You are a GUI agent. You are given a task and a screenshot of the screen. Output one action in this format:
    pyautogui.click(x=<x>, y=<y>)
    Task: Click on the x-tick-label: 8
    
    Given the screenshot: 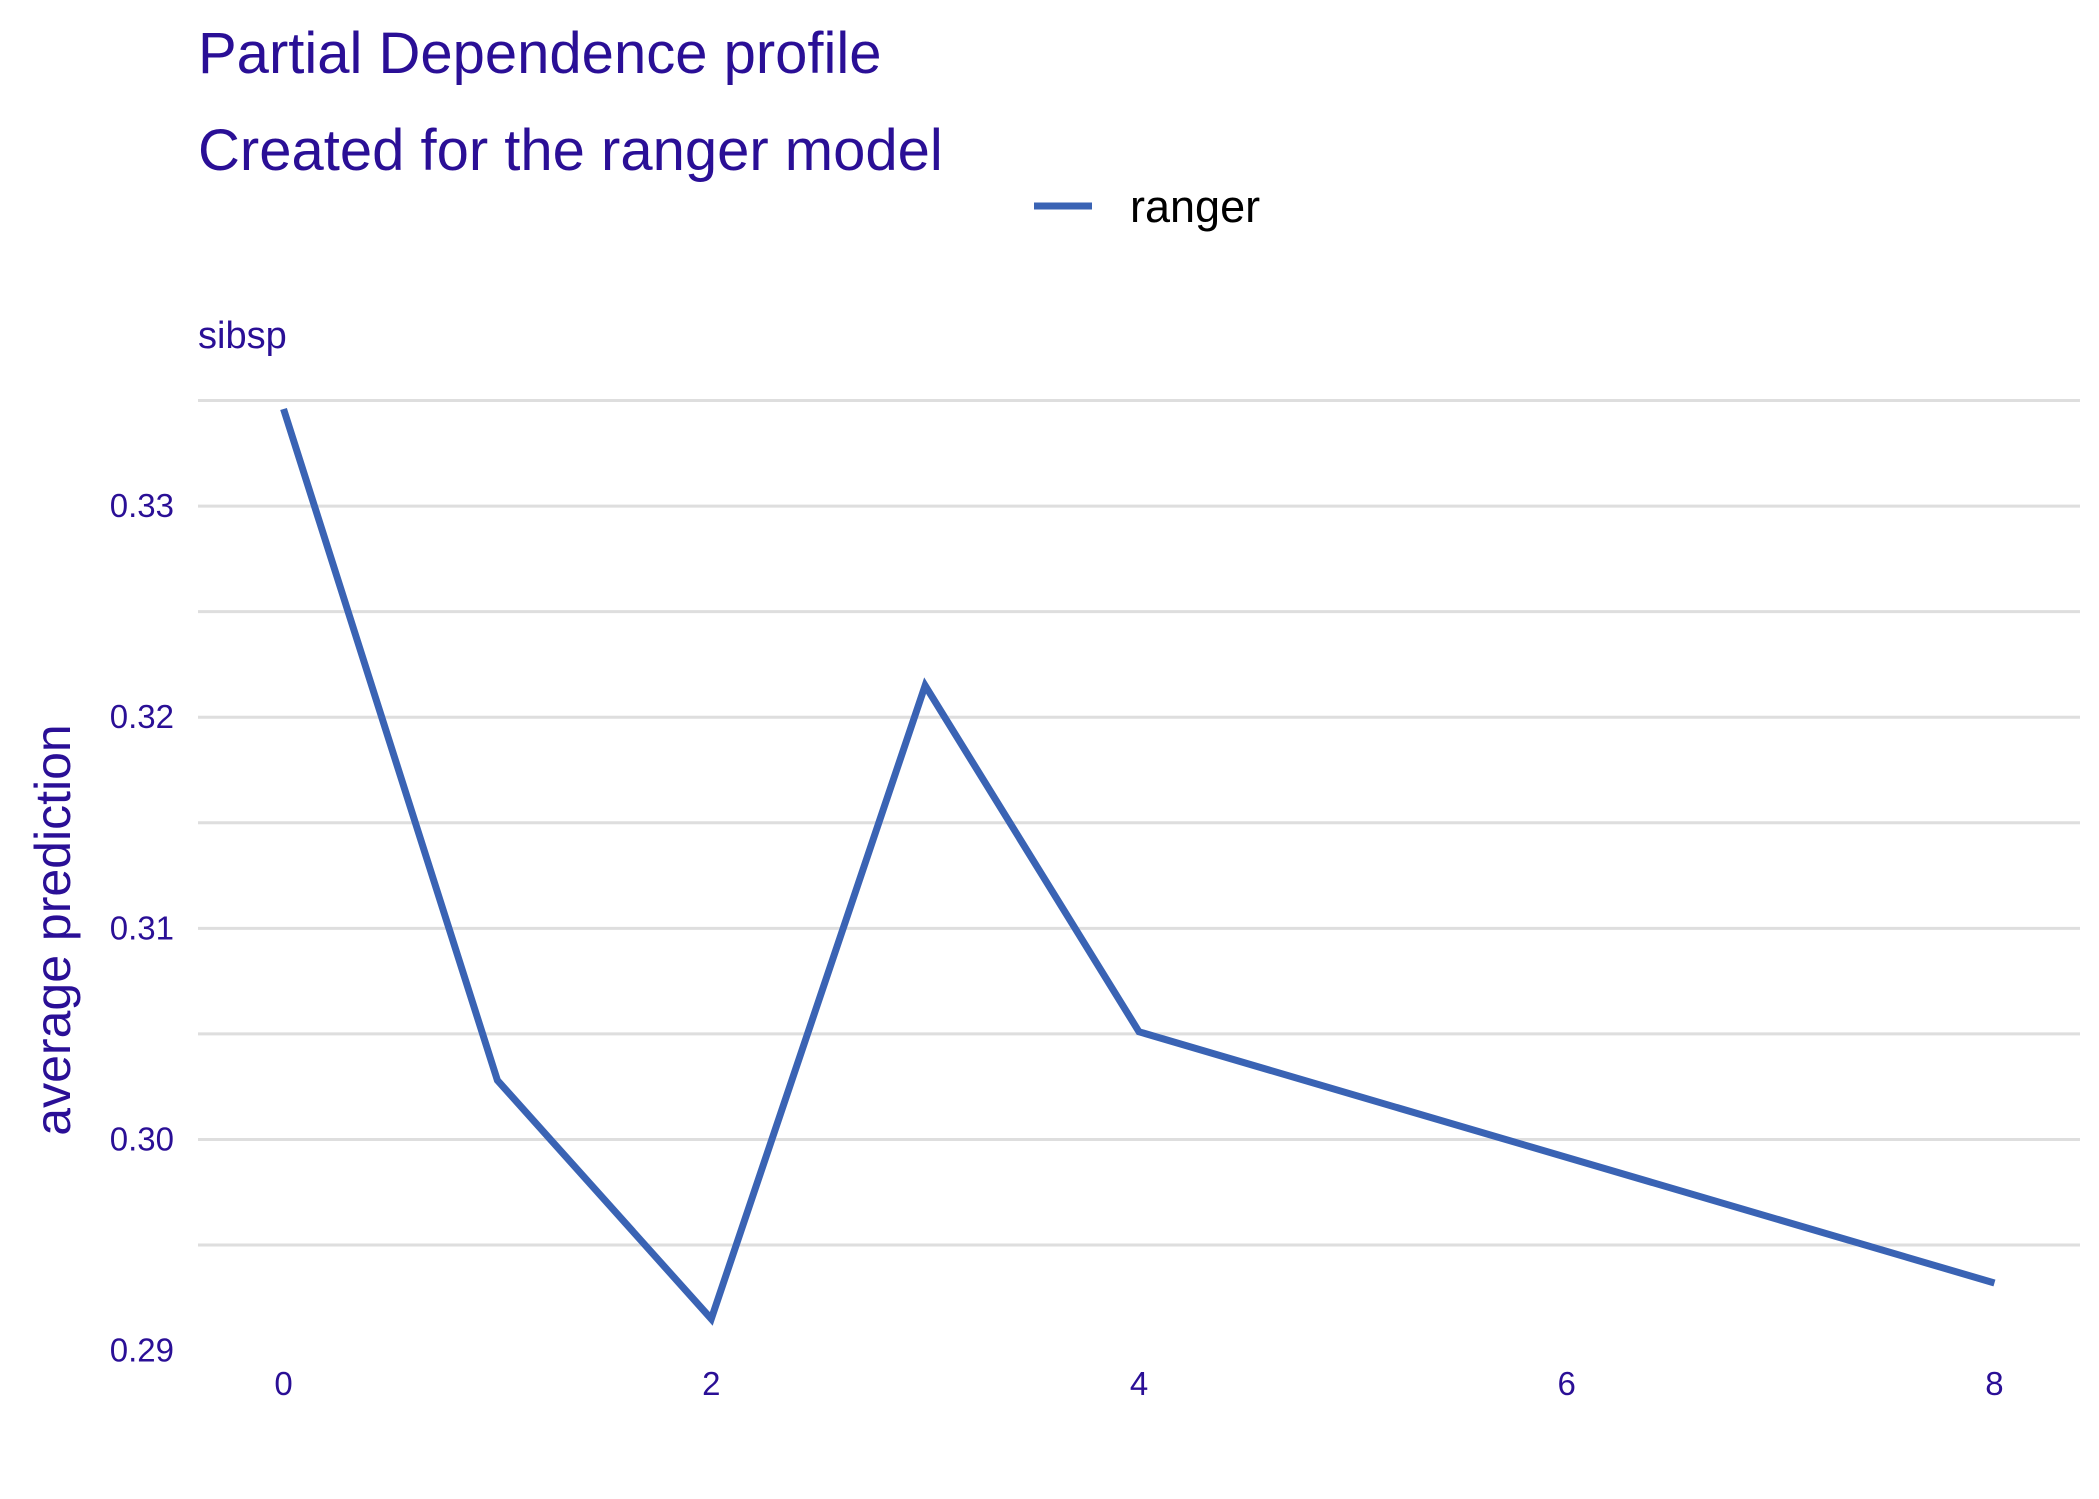 What is the action you would take?
    pyautogui.click(x=1994, y=1383)
    